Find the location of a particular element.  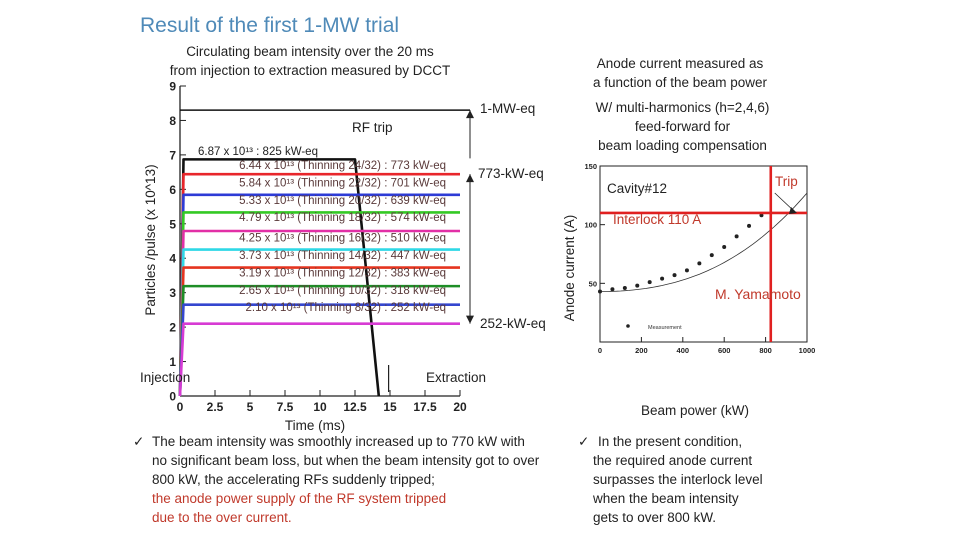

kw252-label: 252-kW-eq is located at coordinates (513, 323).